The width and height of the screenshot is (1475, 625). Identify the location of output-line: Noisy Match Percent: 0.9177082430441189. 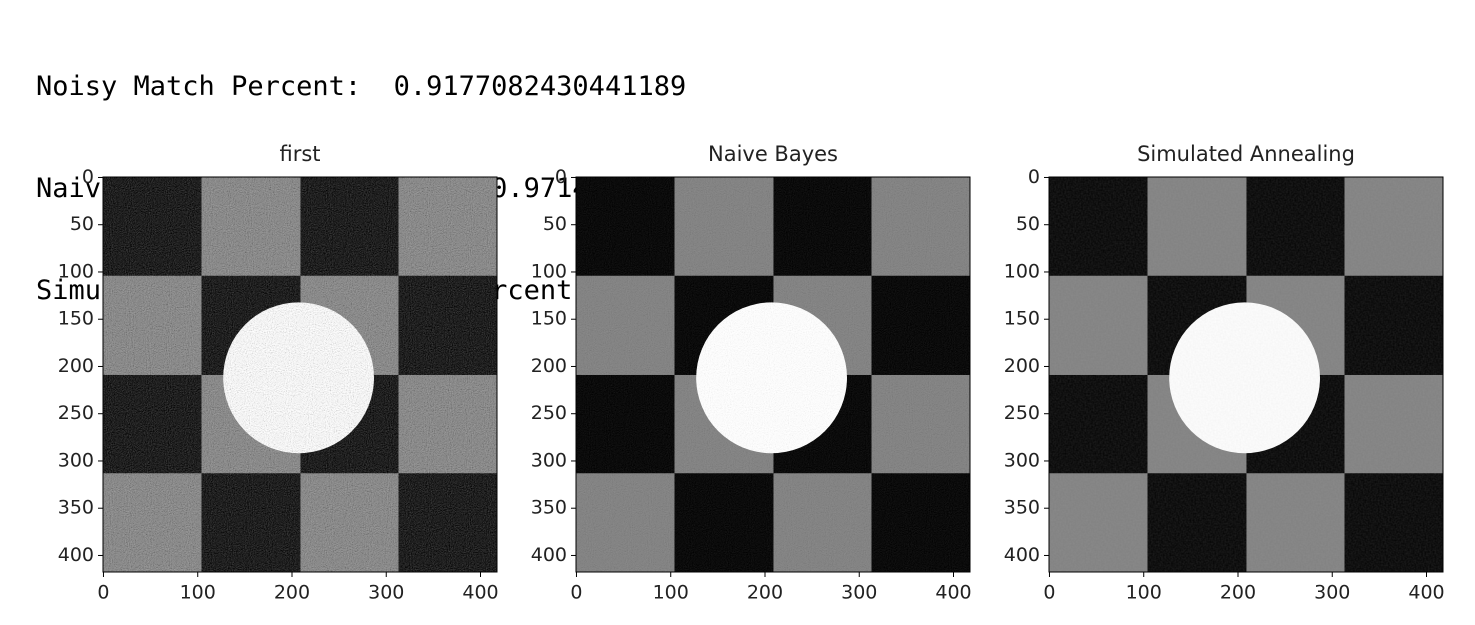
(361, 86).